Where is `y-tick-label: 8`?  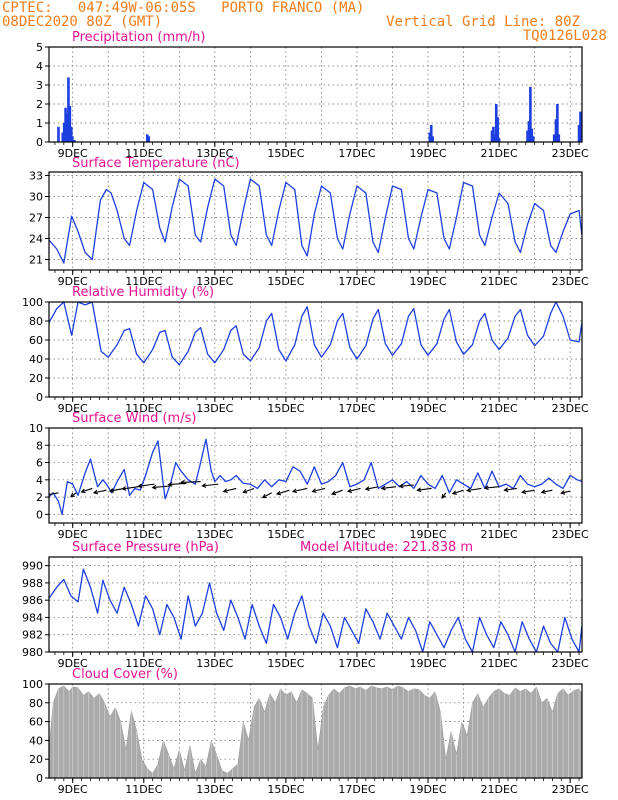 y-tick-label: 8 is located at coordinates (39, 445).